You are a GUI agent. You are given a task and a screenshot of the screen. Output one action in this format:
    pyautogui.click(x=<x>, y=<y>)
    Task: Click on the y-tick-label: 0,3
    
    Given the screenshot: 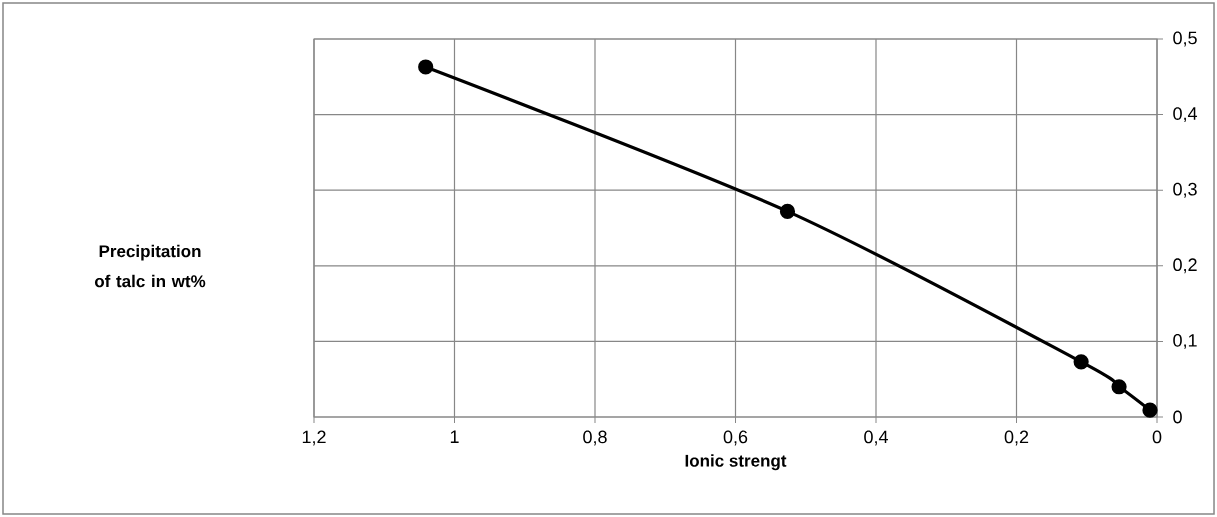 What is the action you would take?
    pyautogui.click(x=1185, y=190)
    